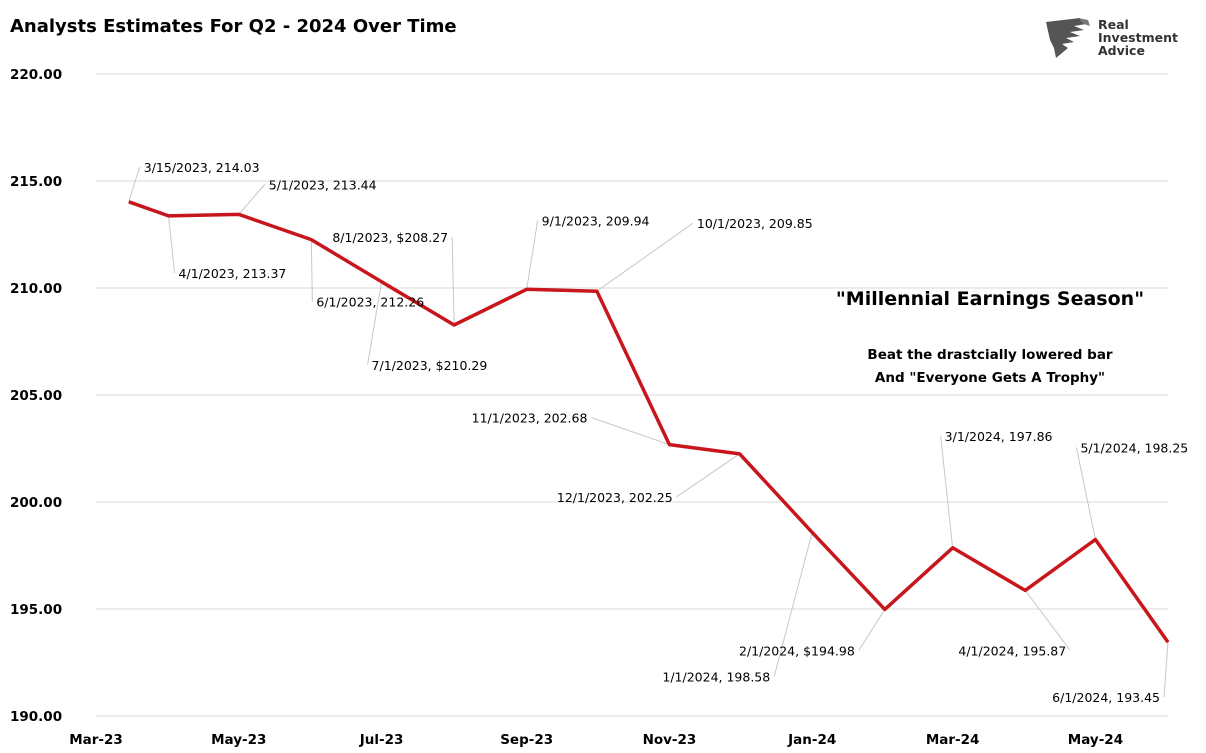  What do you see at coordinates (1106, 697) in the screenshot?
I see `data-label: 6/1/2024, 193.45` at bounding box center [1106, 697].